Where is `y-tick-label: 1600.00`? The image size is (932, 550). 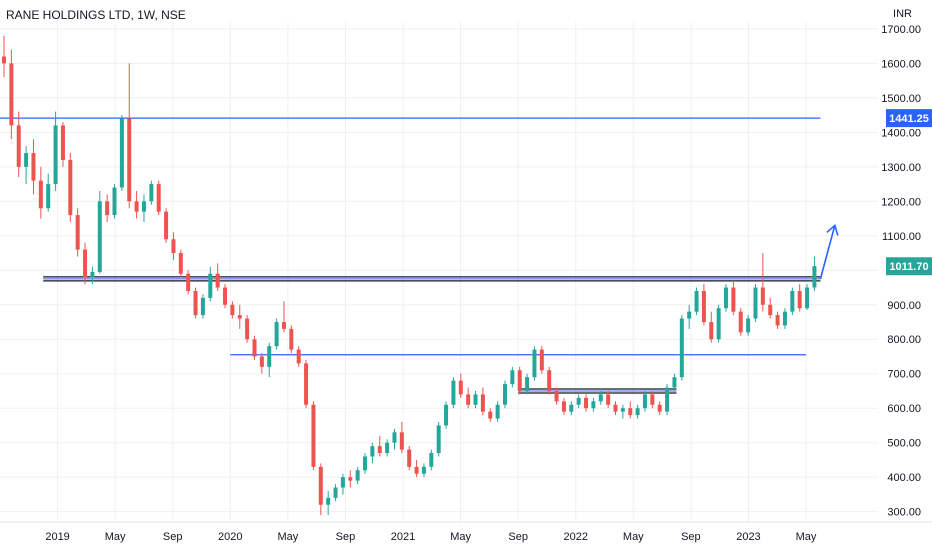
y-tick-label: 1600.00 is located at coordinates (901, 64).